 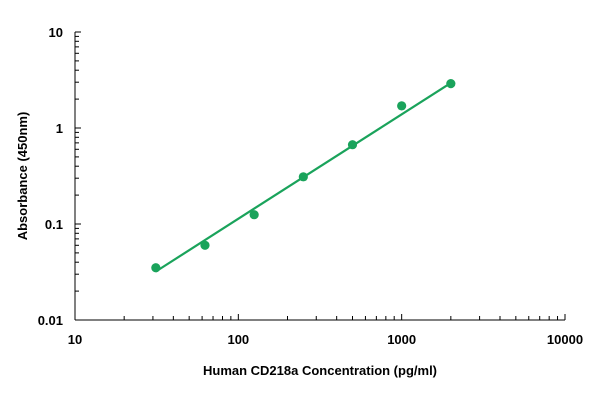 I want to click on x-tick-label: 1000, so click(x=401, y=339).